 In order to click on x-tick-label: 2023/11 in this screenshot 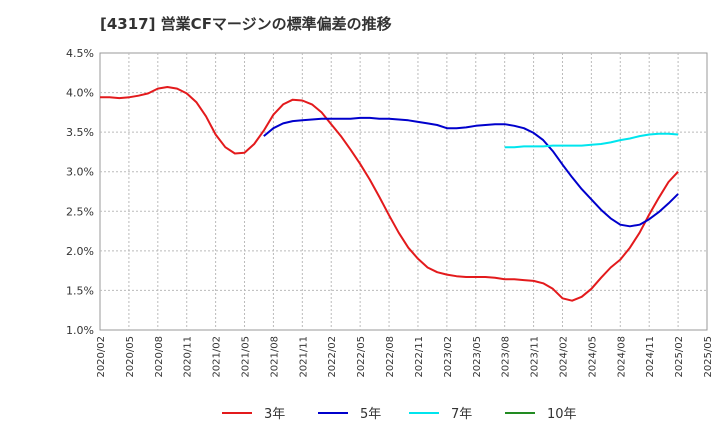, I will do `click(535, 357)`.